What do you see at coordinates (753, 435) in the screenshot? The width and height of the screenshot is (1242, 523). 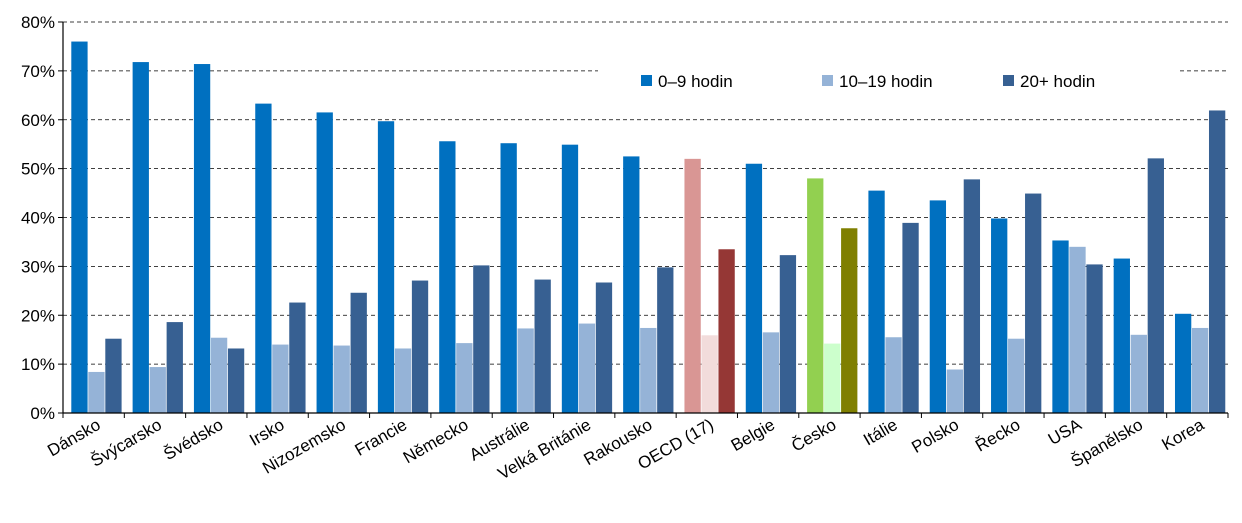 I see `x-tick-label: Belgie` at bounding box center [753, 435].